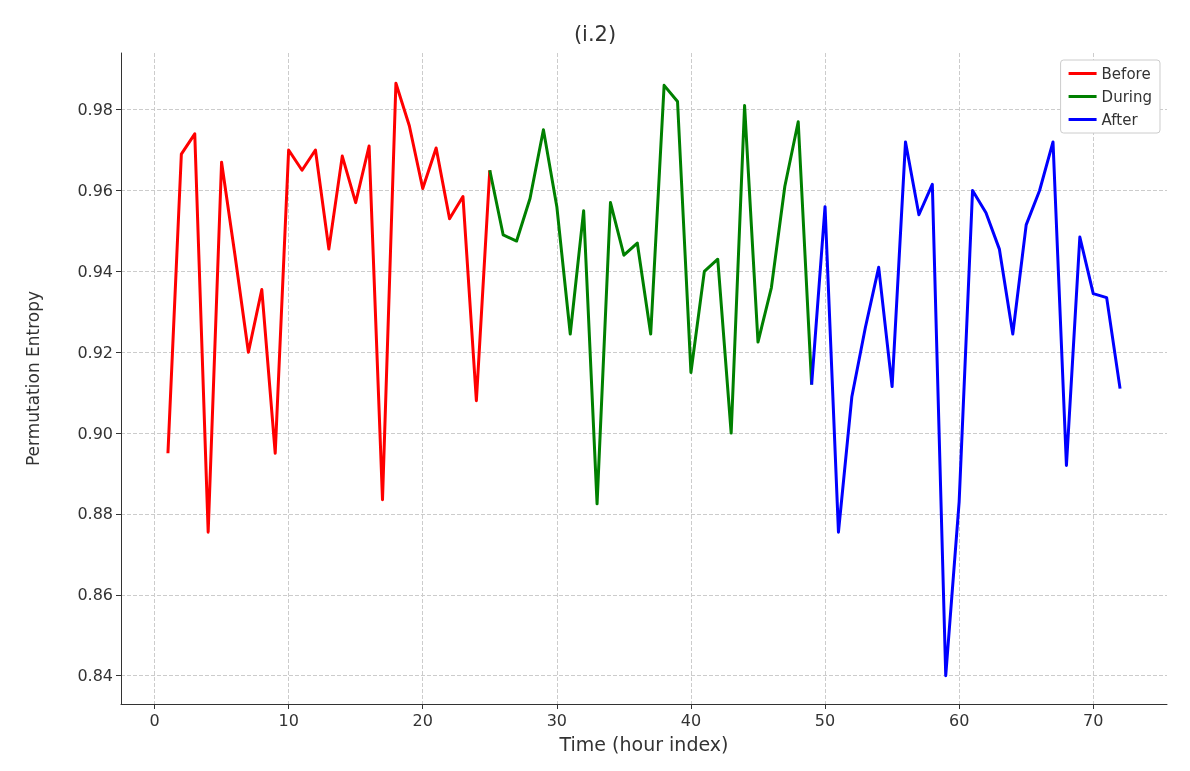 The height and width of the screenshot is (771, 1190). Describe the element at coordinates (691, 720) in the screenshot. I see `x-tick-label: 40` at that location.